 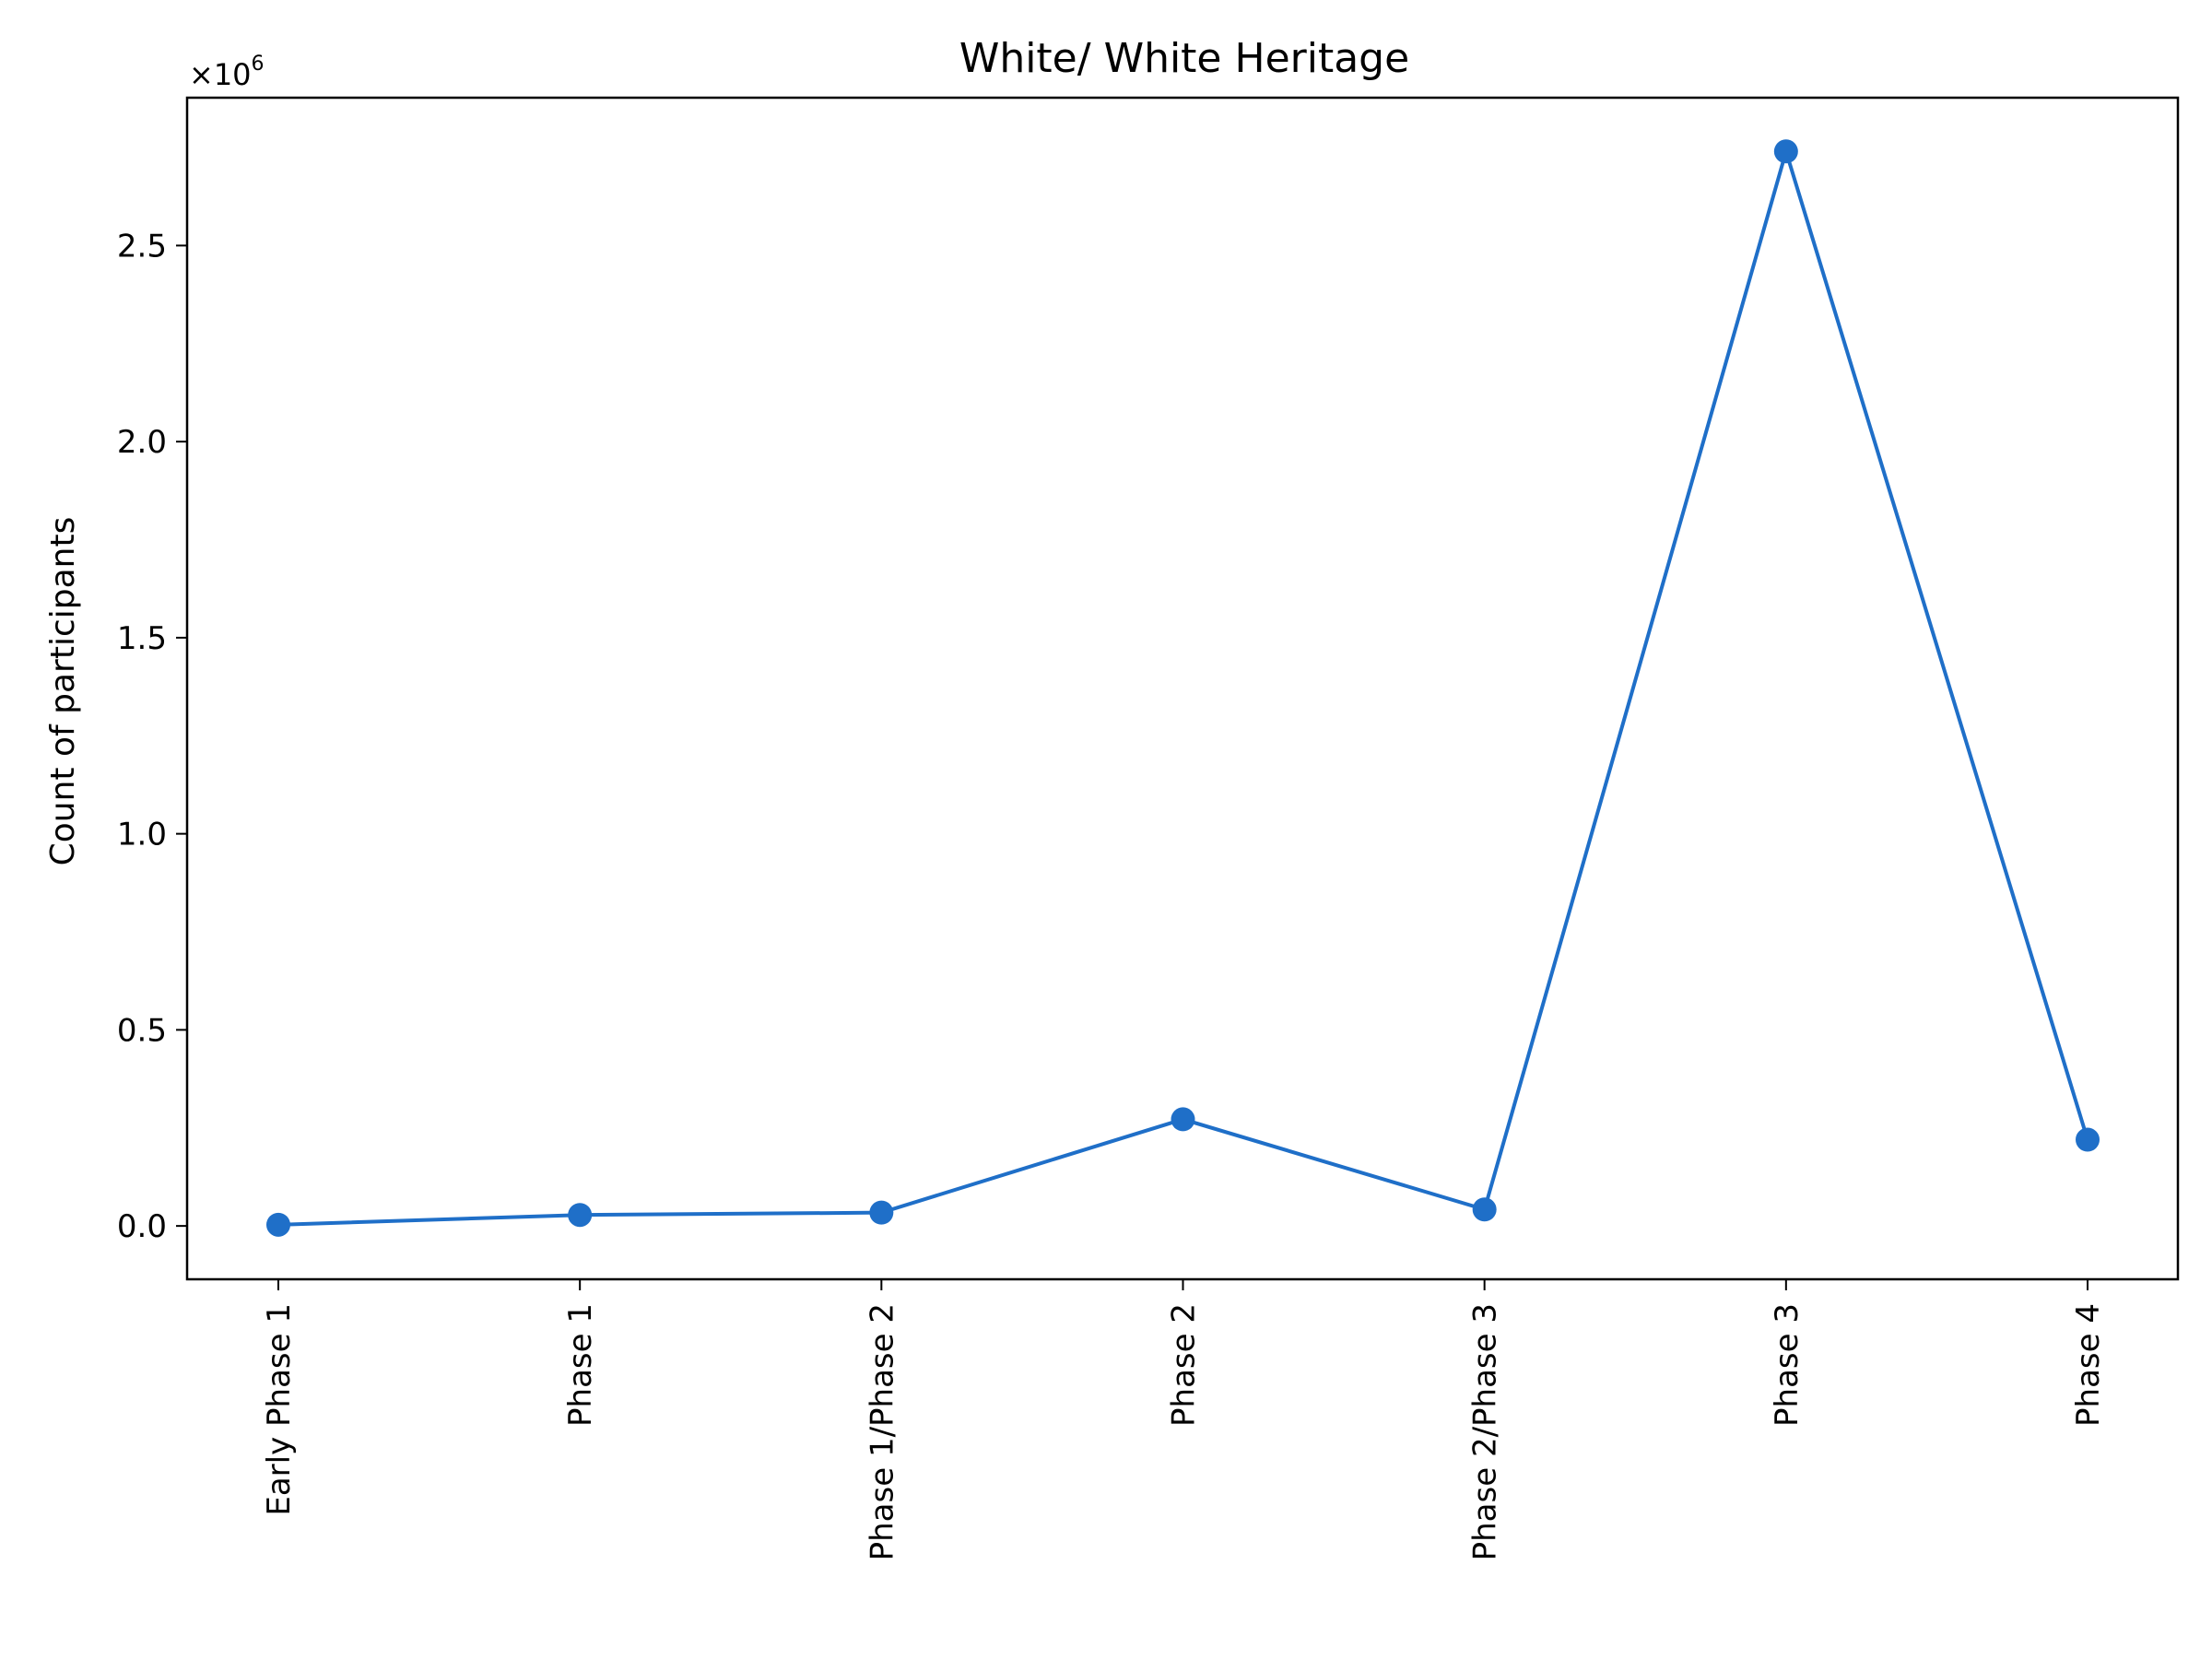 What do you see at coordinates (142, 1030) in the screenshot?
I see `y-tick-label: 0.5` at bounding box center [142, 1030].